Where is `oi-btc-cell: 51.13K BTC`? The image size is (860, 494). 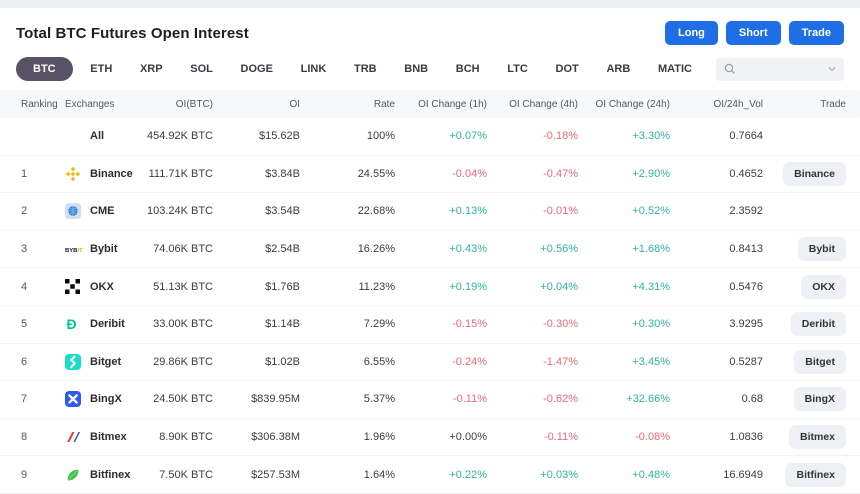
oi-btc-cell: 51.13K BTC is located at coordinates (183, 286).